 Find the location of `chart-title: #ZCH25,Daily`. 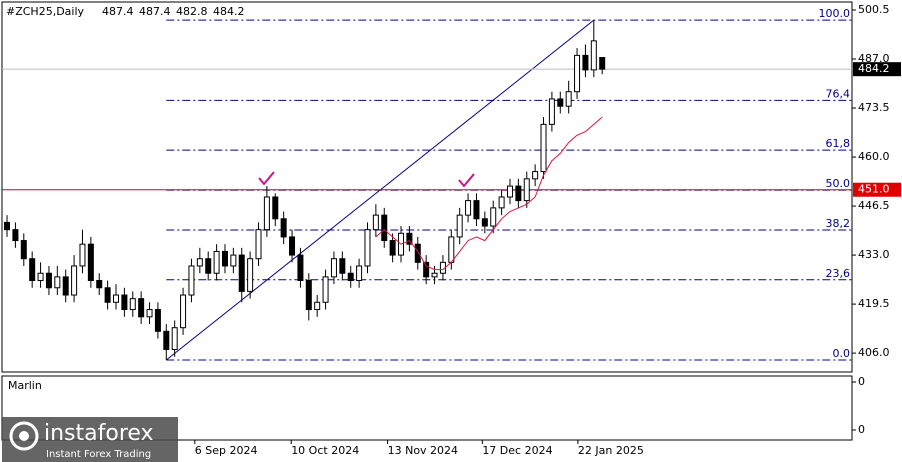

chart-title: #ZCH25,Daily is located at coordinates (45, 11).